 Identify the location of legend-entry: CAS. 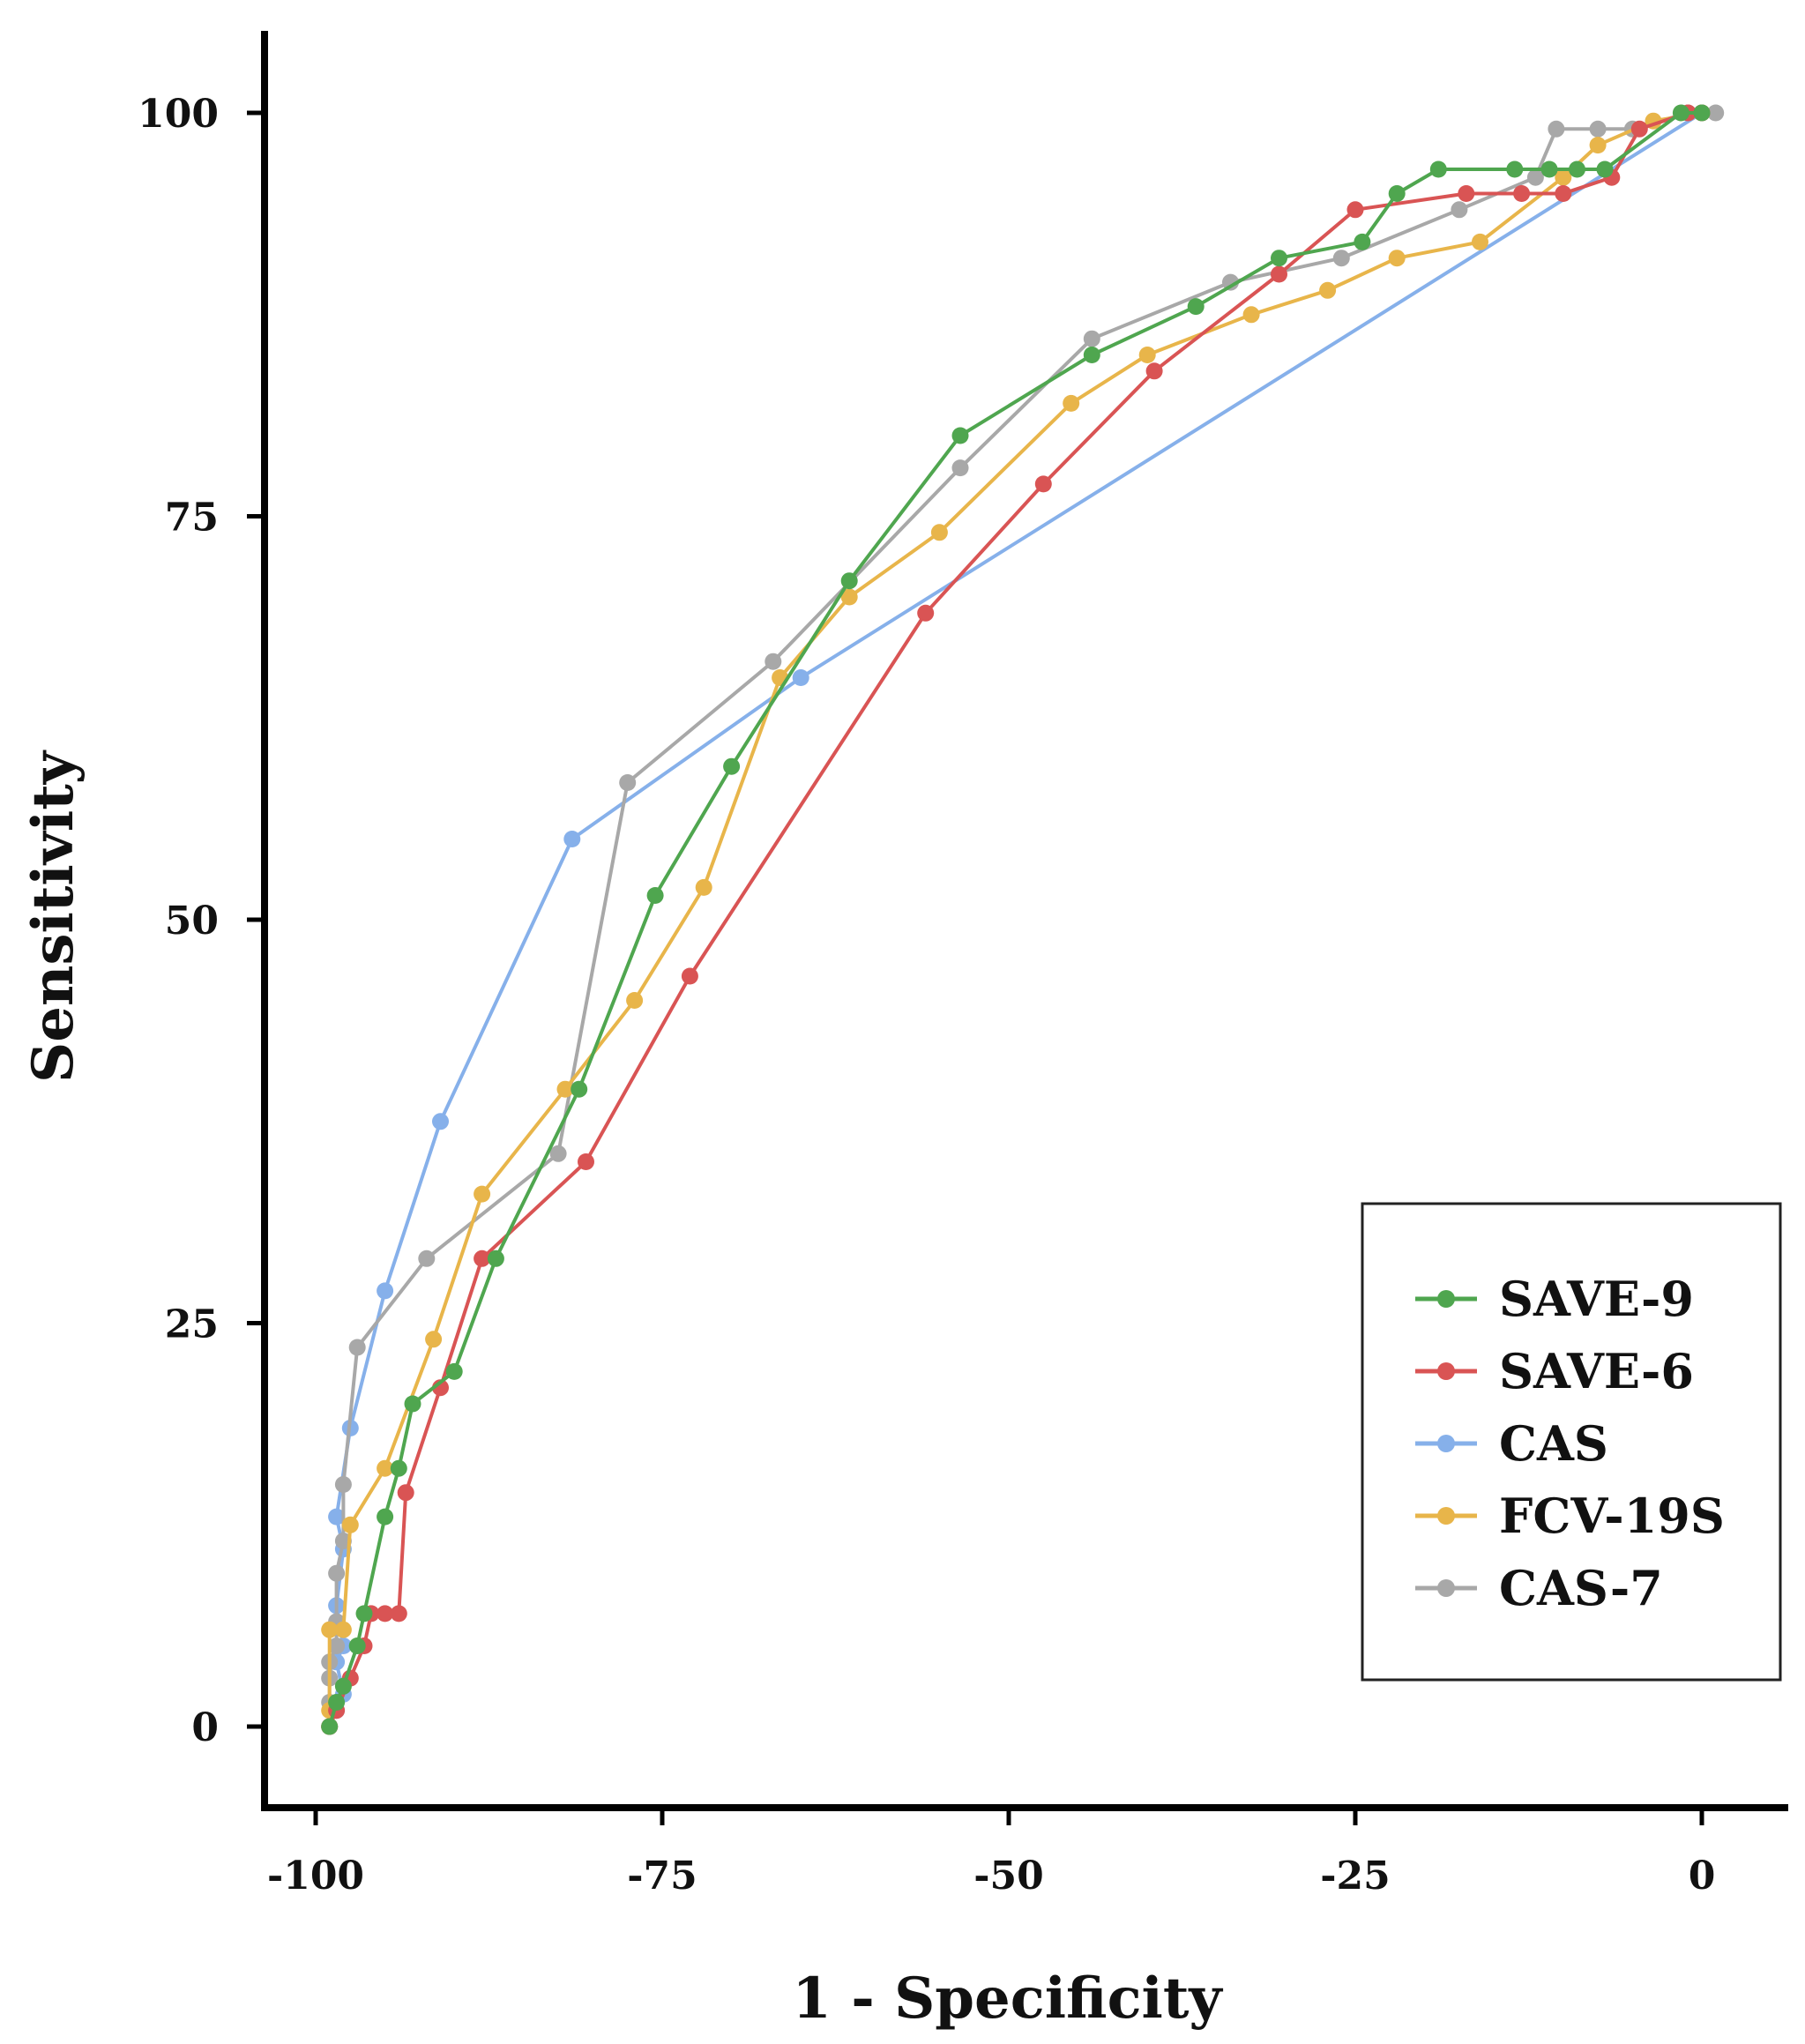
(1511, 1443).